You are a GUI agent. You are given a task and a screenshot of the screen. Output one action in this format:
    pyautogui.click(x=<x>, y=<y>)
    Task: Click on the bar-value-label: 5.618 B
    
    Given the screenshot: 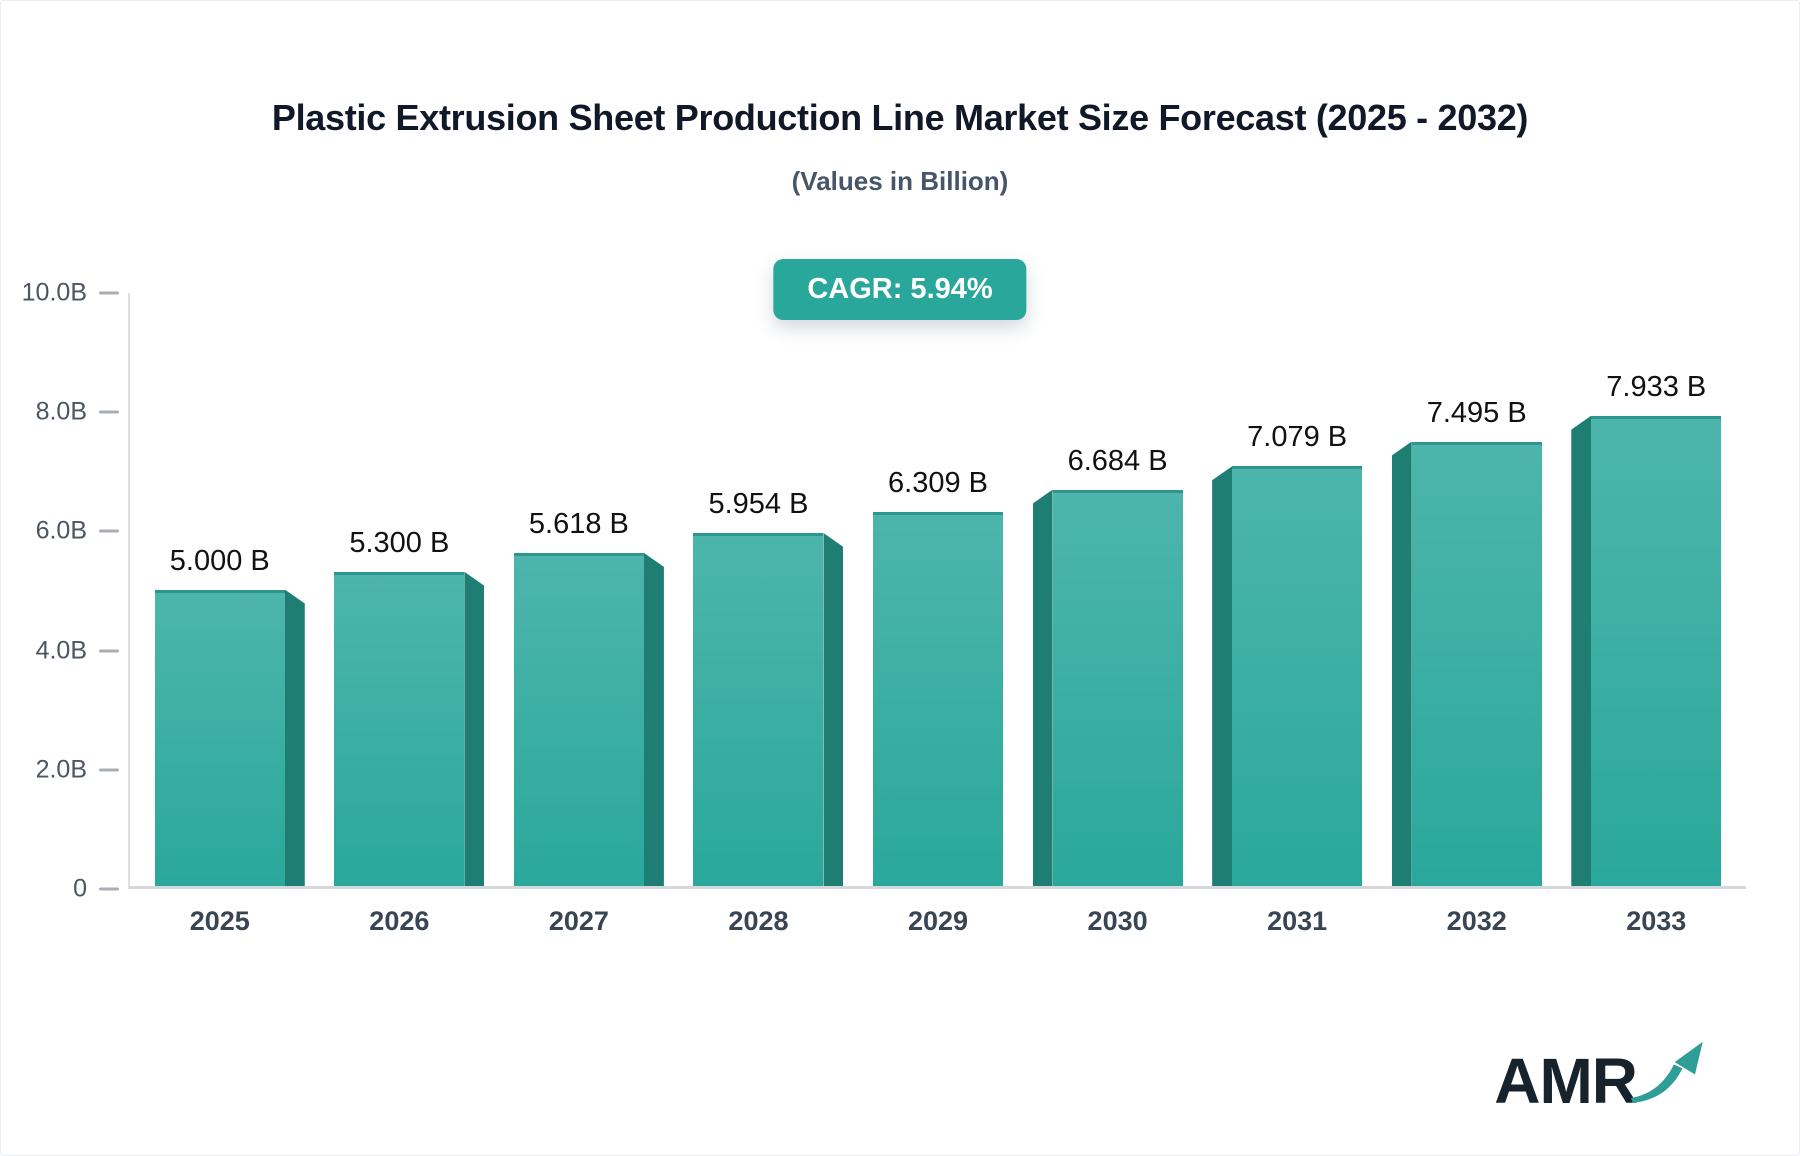 What is the action you would take?
    pyautogui.click(x=578, y=523)
    